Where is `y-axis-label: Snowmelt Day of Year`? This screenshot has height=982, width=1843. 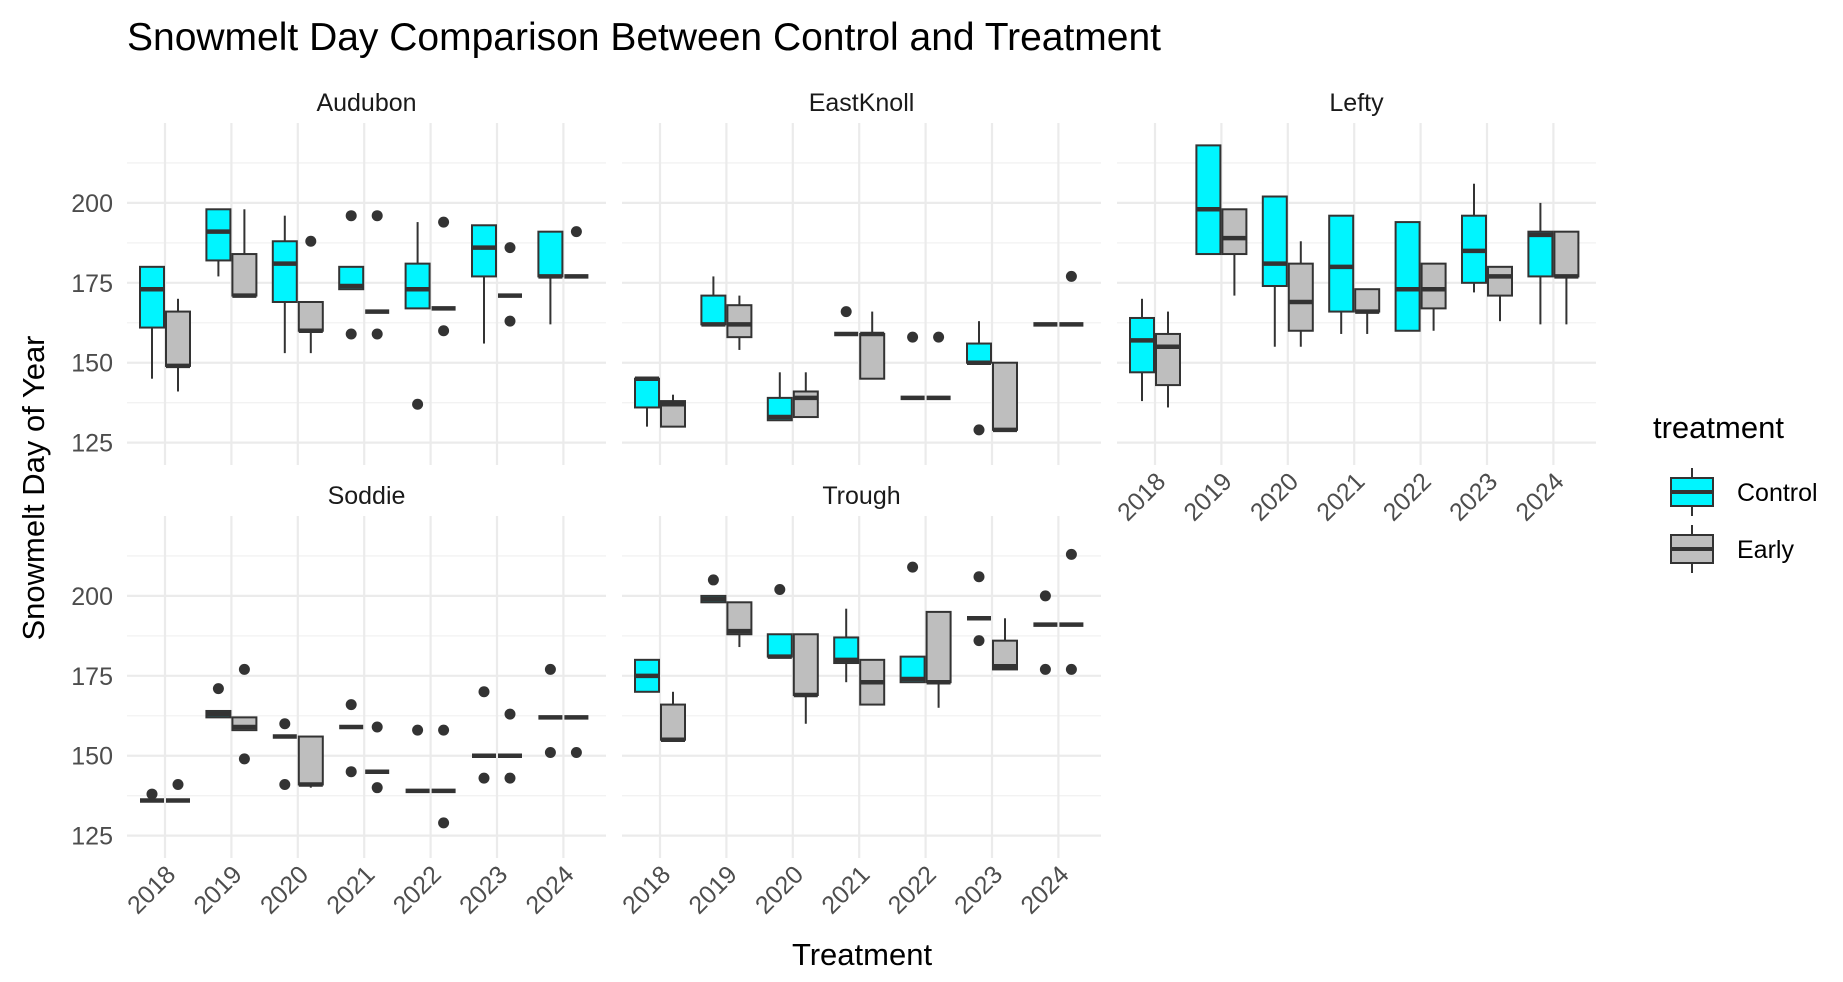
y-axis-label: Snowmelt Day of Year is located at coordinates (33, 487).